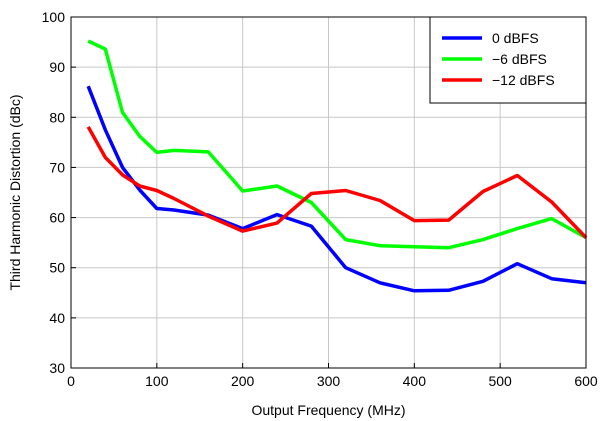 The width and height of the screenshot is (600, 421). Describe the element at coordinates (57, 117) in the screenshot. I see `y-tick-label: 80` at that location.